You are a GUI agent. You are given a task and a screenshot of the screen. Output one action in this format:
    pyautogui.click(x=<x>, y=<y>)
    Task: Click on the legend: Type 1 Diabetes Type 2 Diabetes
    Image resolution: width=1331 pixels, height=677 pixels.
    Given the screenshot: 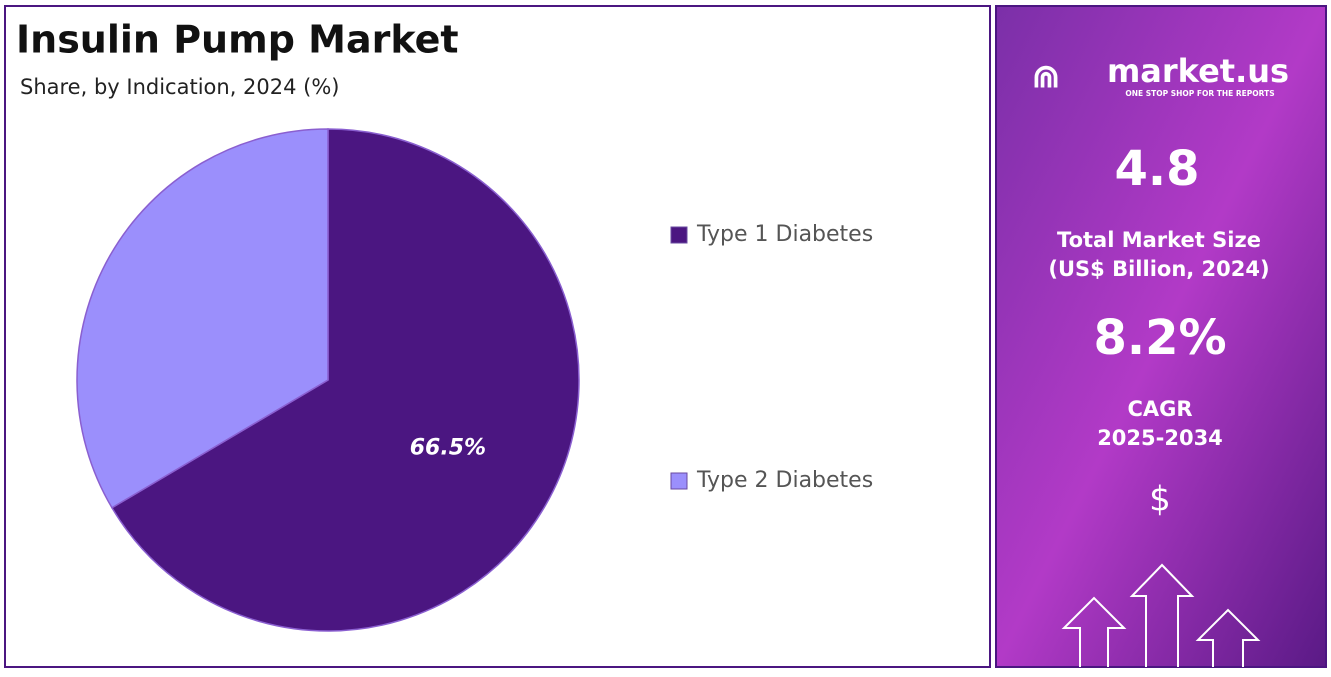 What is the action you would take?
    pyautogui.click(x=771, y=357)
    